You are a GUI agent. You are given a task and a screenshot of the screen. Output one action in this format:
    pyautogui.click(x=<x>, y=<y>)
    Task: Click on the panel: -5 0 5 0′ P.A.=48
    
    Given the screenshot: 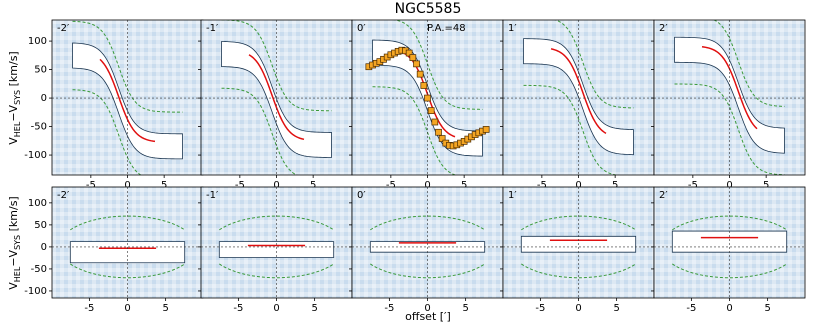 What is the action you would take?
    pyautogui.click(x=426, y=105)
    